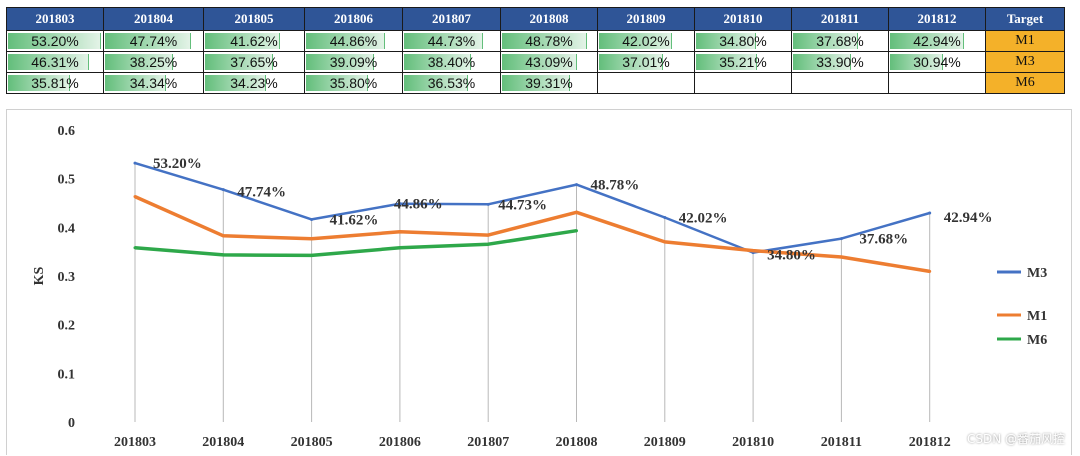 The image size is (1080, 456). I want to click on ks-cell: 37.65%, so click(254, 62).